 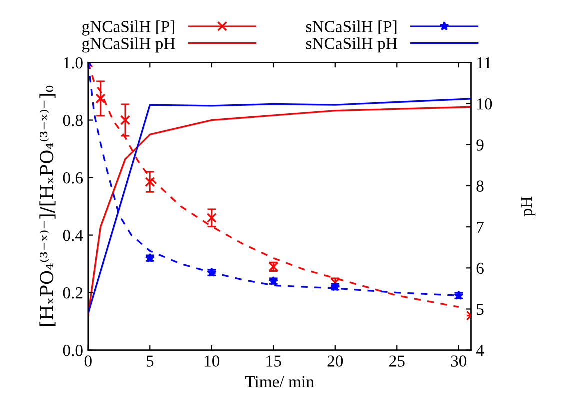 I want to click on y2-tick-label: 5, so click(x=480, y=310).